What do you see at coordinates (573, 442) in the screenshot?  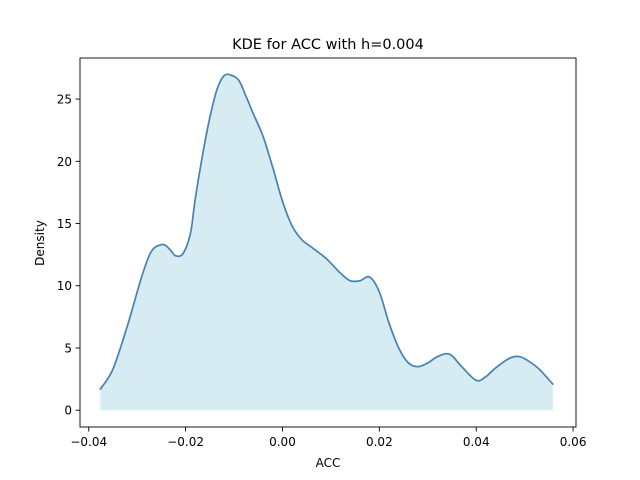 I see `x-tick-label: 0.06` at bounding box center [573, 442].